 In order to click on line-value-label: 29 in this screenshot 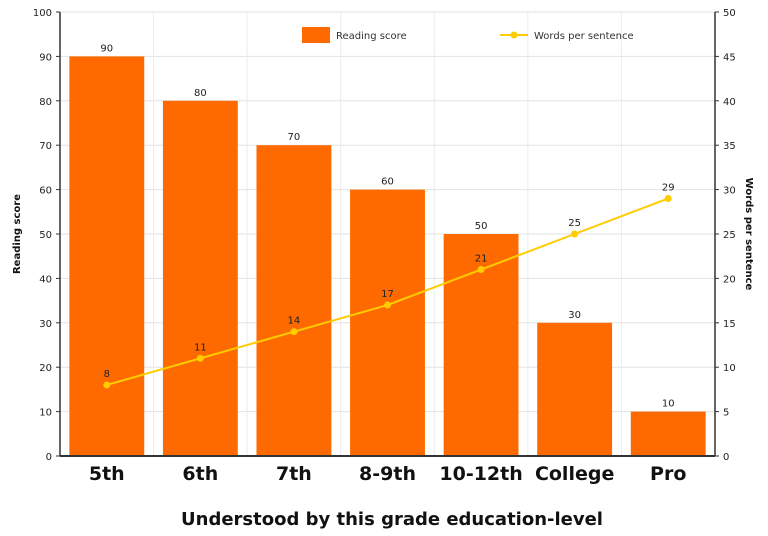, I will do `click(668, 187)`.